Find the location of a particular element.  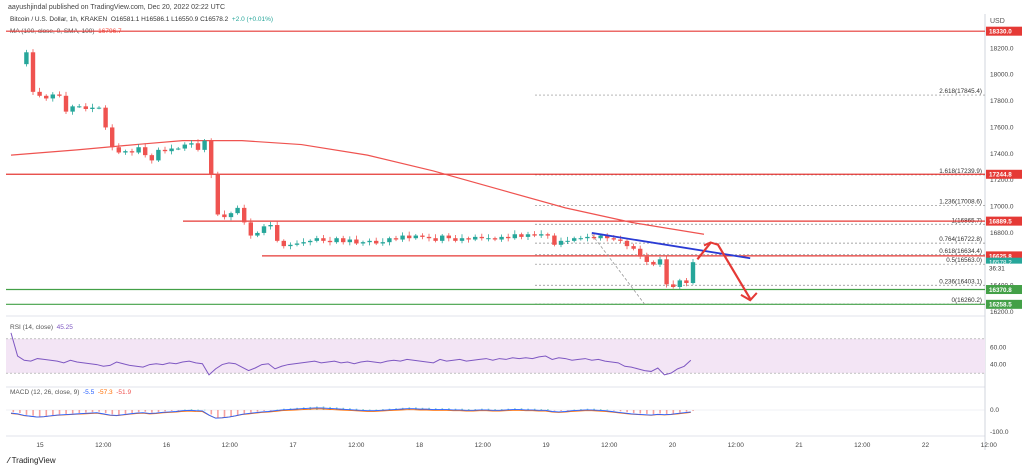

rsi-value: 45.25 is located at coordinates (64, 327).